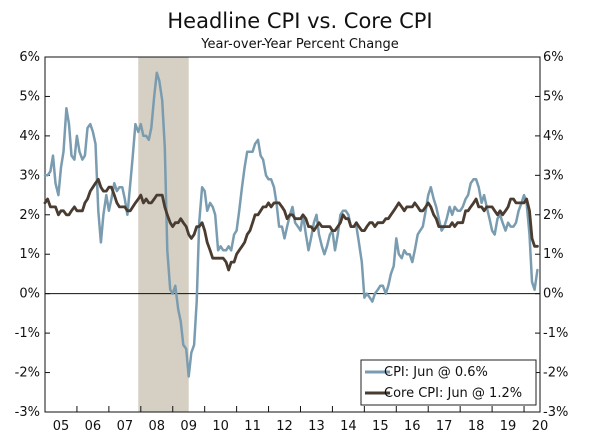 The width and height of the screenshot is (600, 438). What do you see at coordinates (29, 294) in the screenshot?
I see `y-tick-label-left: 0%` at bounding box center [29, 294].